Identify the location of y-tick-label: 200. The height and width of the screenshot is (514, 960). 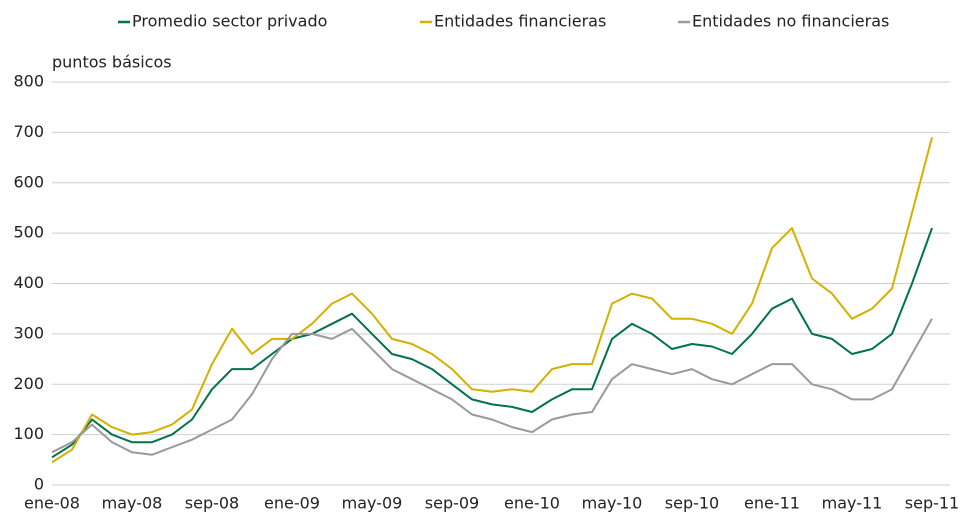
(28, 383).